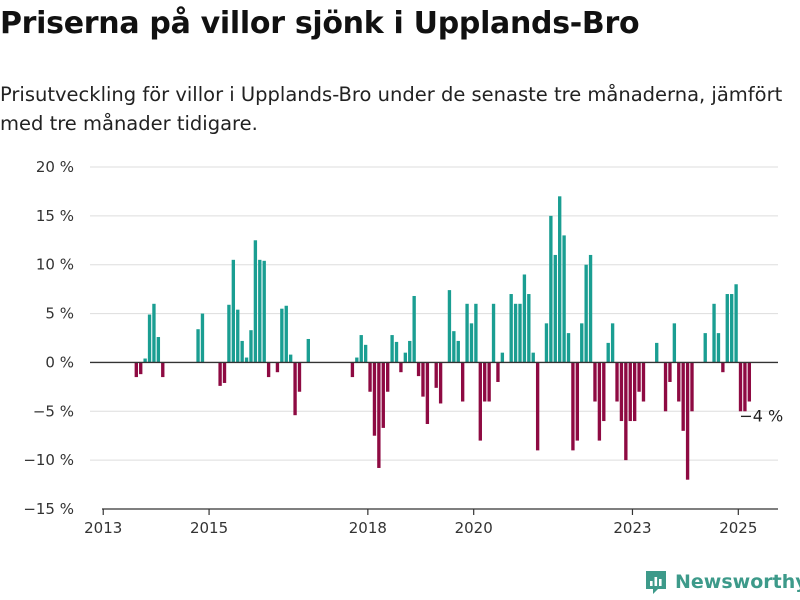  What do you see at coordinates (59, 314) in the screenshot?
I see `y-tick-label: 5 %` at bounding box center [59, 314].